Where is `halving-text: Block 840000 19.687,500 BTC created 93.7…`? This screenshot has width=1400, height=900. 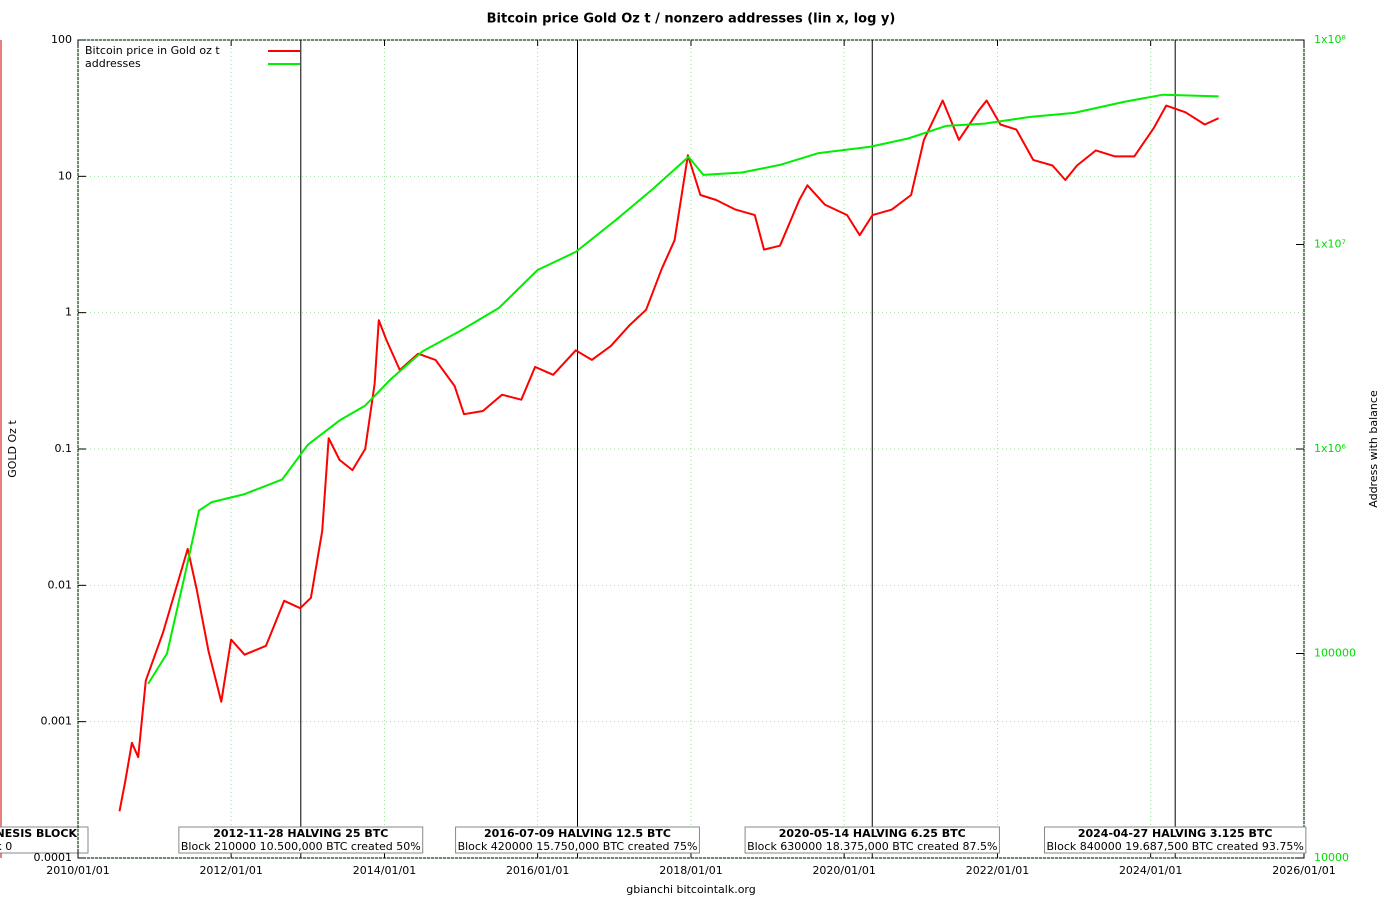
halving-text: Block 840000 19.687,500 BTC created 93.7… is located at coordinates (1175, 846).